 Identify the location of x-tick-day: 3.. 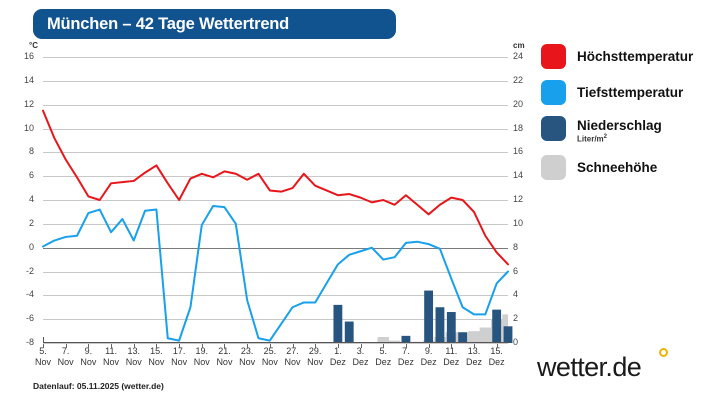
(360, 351).